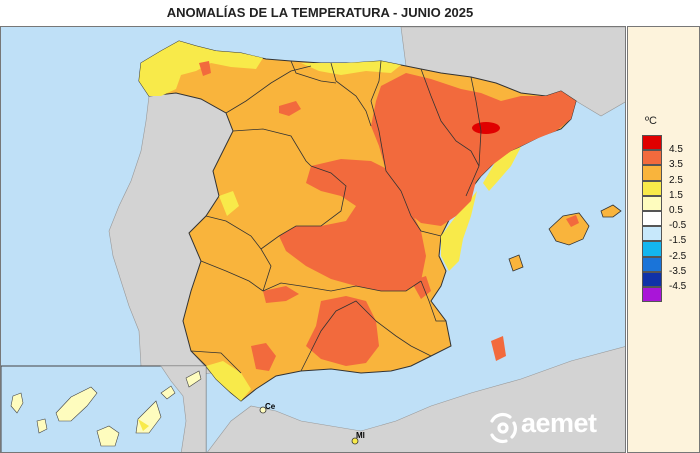 The width and height of the screenshot is (700, 453). Describe the element at coordinates (678, 271) in the screenshot. I see `legend-tick-label: -3.5` at that location.